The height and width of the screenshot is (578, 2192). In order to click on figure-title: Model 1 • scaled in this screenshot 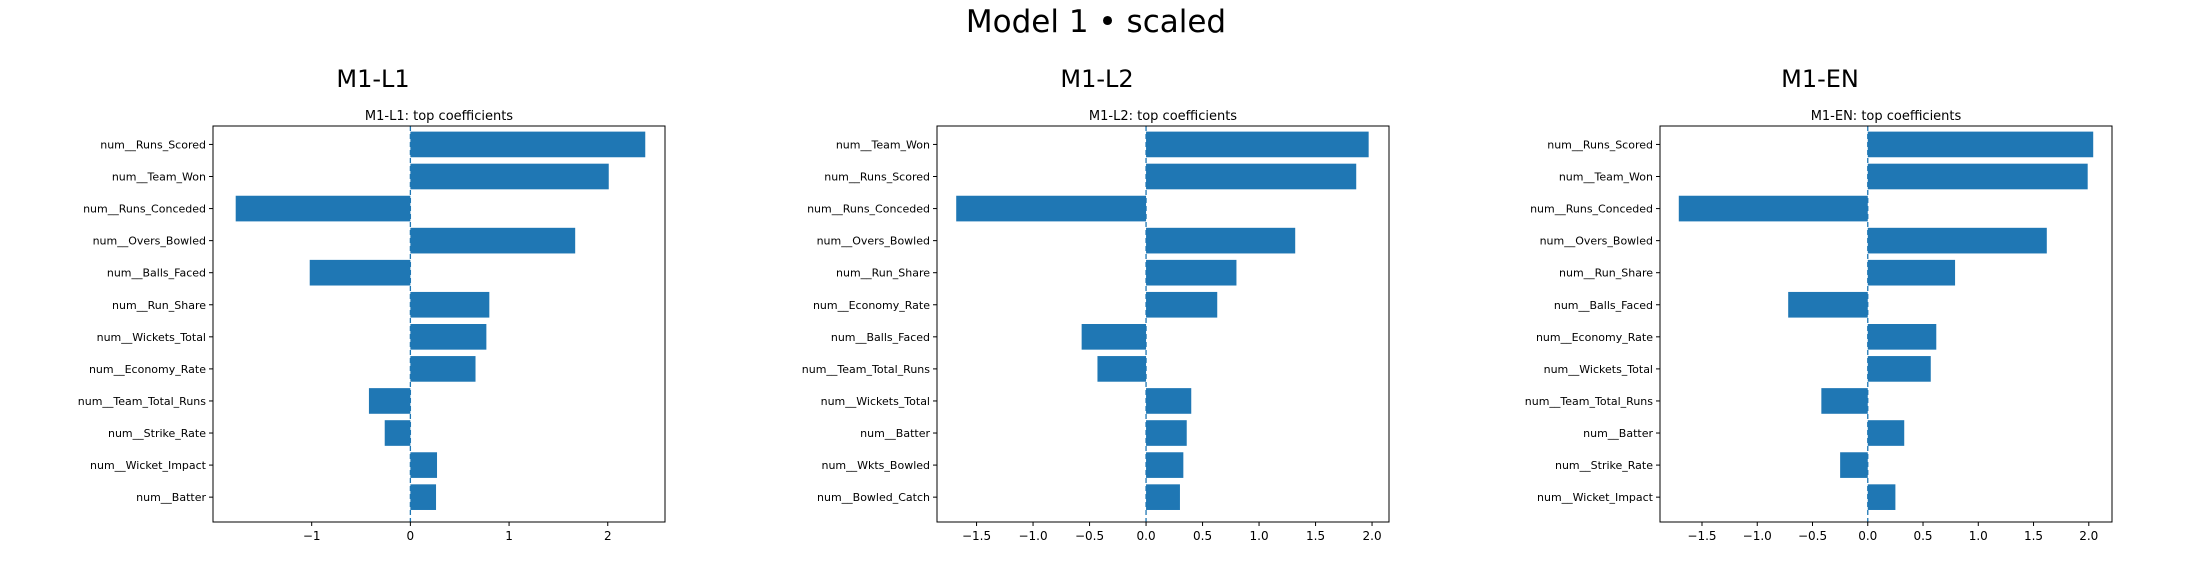, I will do `click(1096, 22)`.